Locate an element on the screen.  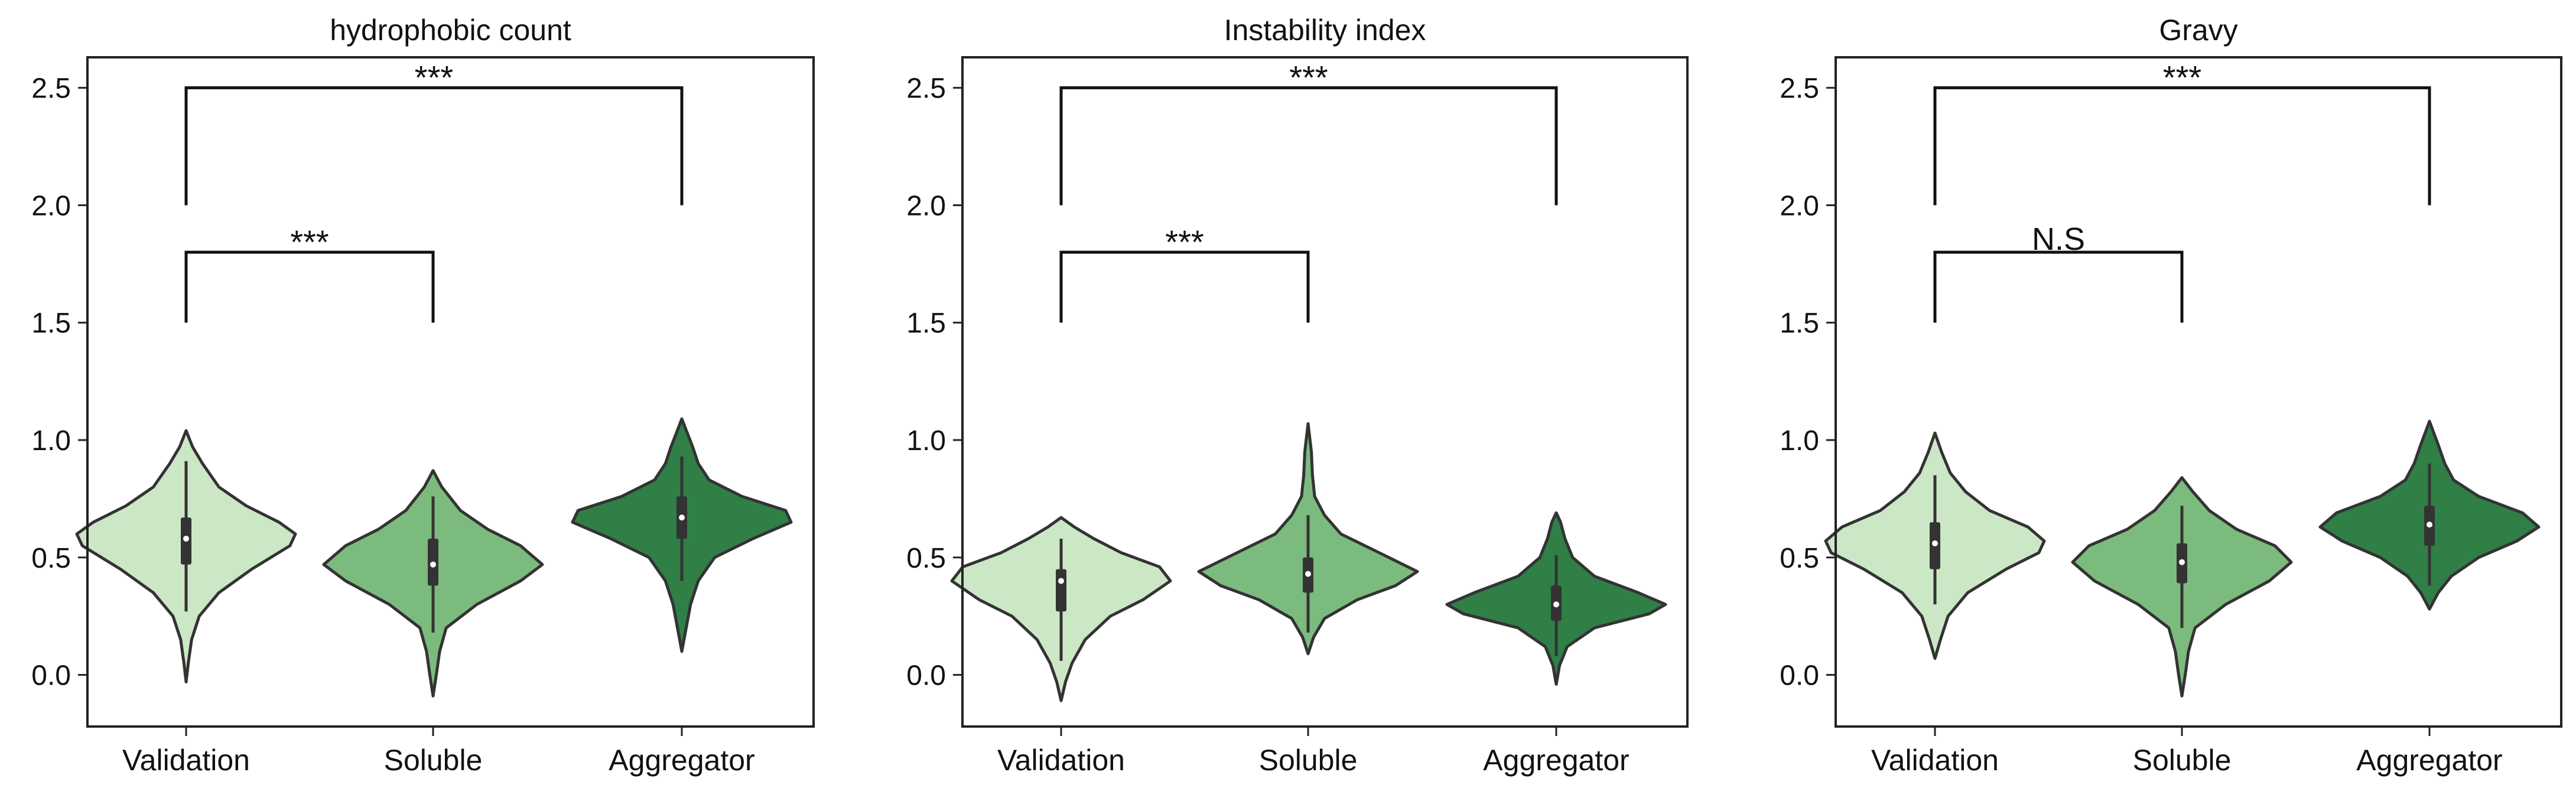
significance-label: N.S is located at coordinates (2059, 239).